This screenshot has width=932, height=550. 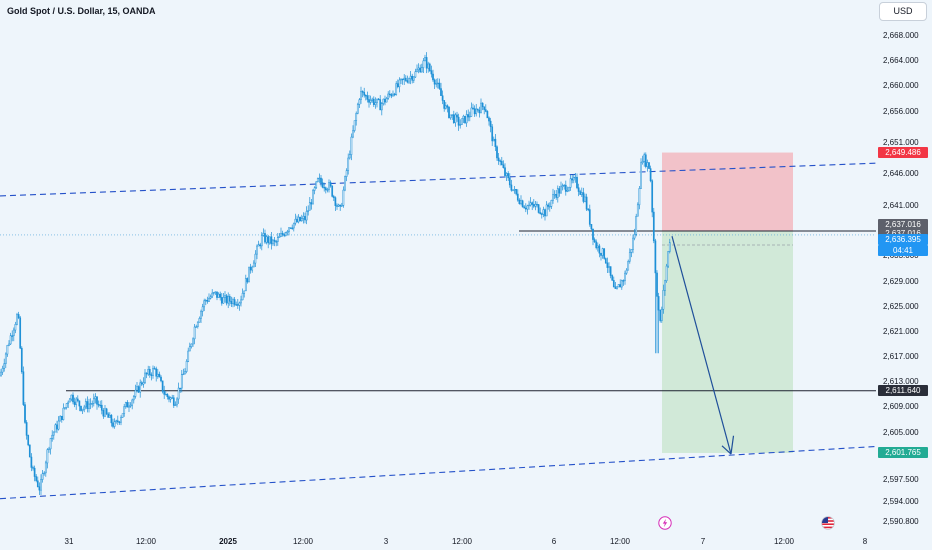 I want to click on price-tick-label: 2,605.000, so click(x=901, y=432).